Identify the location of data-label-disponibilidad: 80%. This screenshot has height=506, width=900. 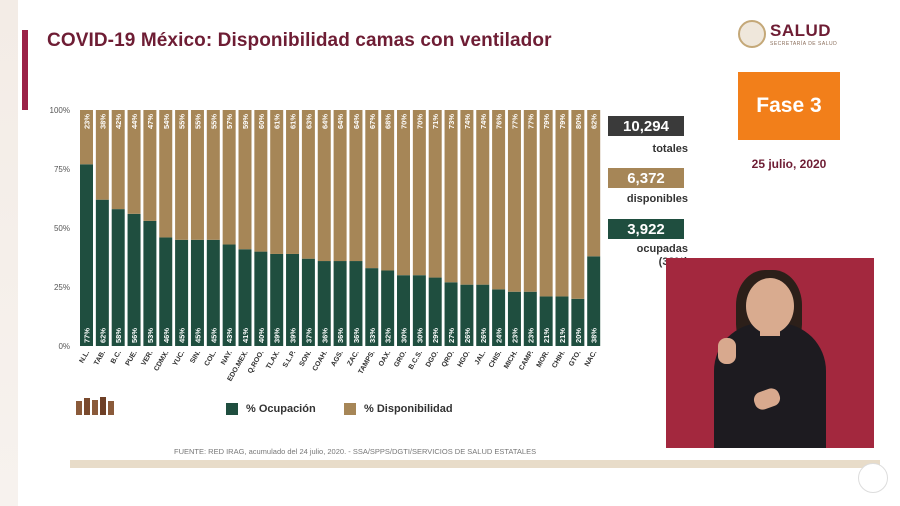
(578, 121).